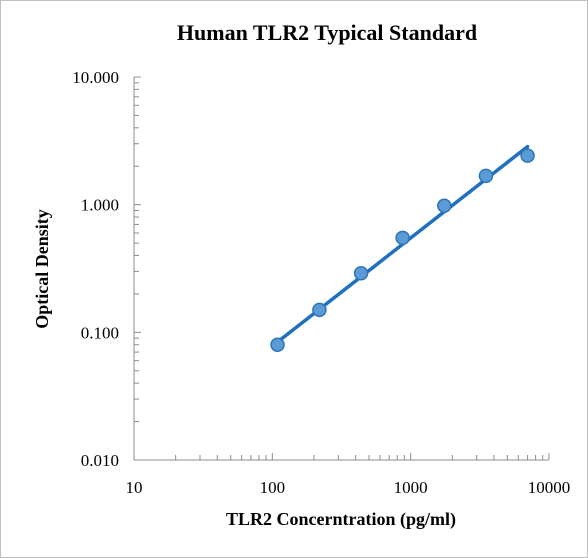  I want to click on x-tick-label: 100, so click(273, 487).